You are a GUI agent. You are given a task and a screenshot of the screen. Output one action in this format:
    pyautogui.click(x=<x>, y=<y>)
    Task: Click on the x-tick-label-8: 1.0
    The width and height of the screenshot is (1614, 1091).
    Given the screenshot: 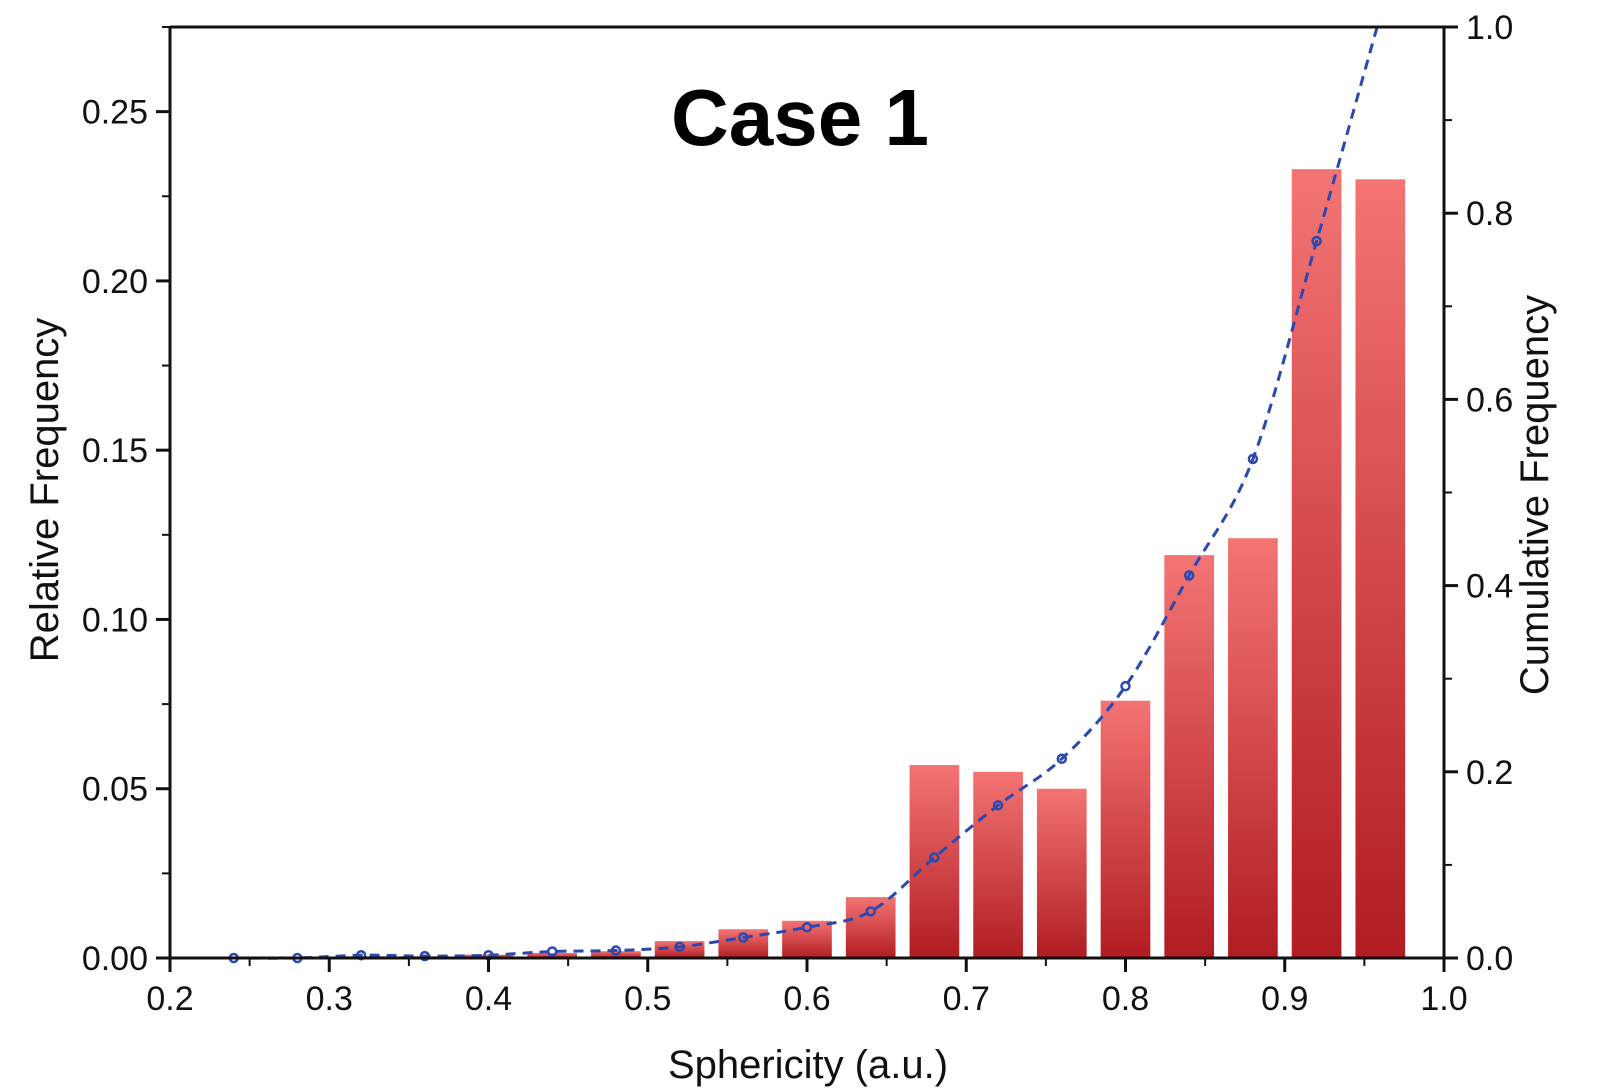 What is the action you would take?
    pyautogui.click(x=1443, y=999)
    